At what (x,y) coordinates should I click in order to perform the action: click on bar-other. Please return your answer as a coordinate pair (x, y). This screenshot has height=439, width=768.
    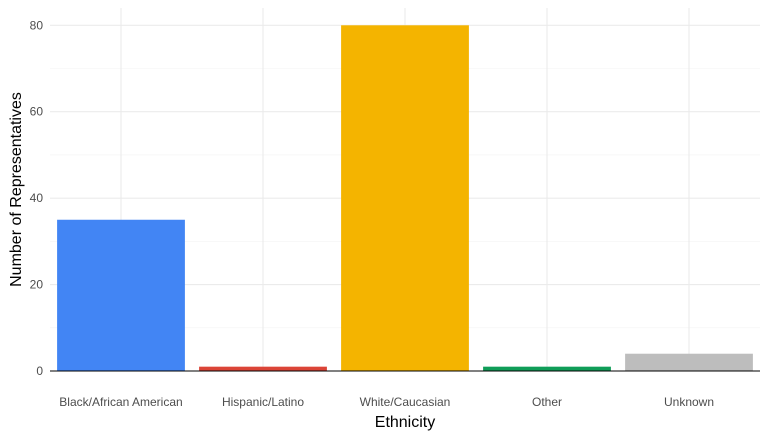
    Looking at the image, I should click on (547, 368).